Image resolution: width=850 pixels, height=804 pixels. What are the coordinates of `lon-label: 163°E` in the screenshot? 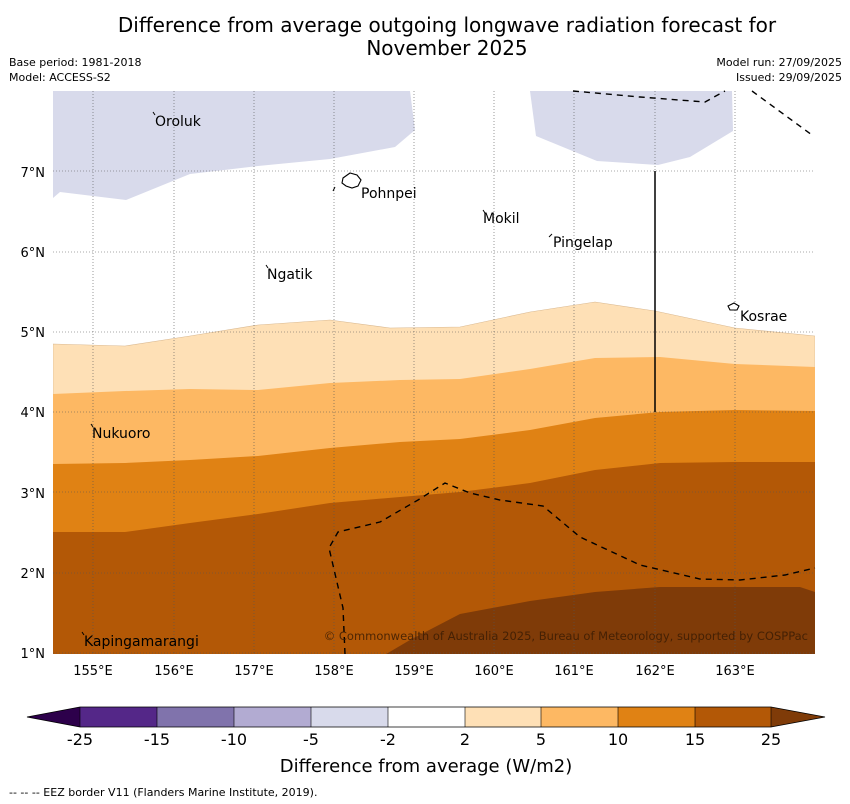 It's located at (735, 671).